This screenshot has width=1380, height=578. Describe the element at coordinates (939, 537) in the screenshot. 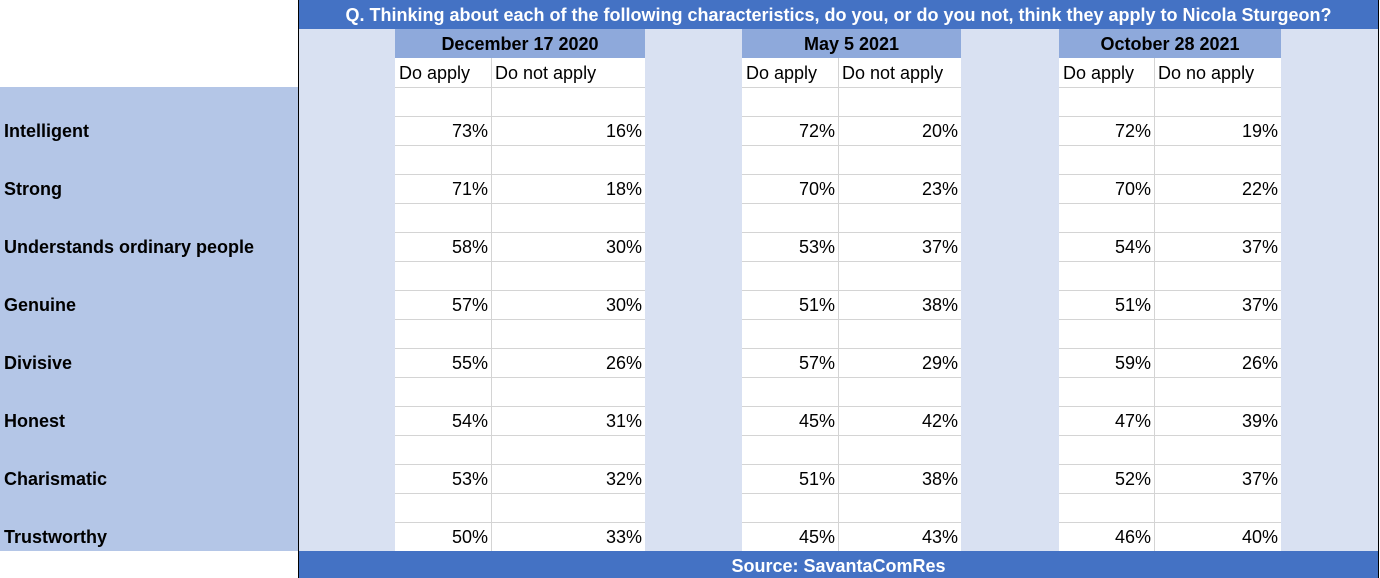

I see `cell-value: 43%` at that location.